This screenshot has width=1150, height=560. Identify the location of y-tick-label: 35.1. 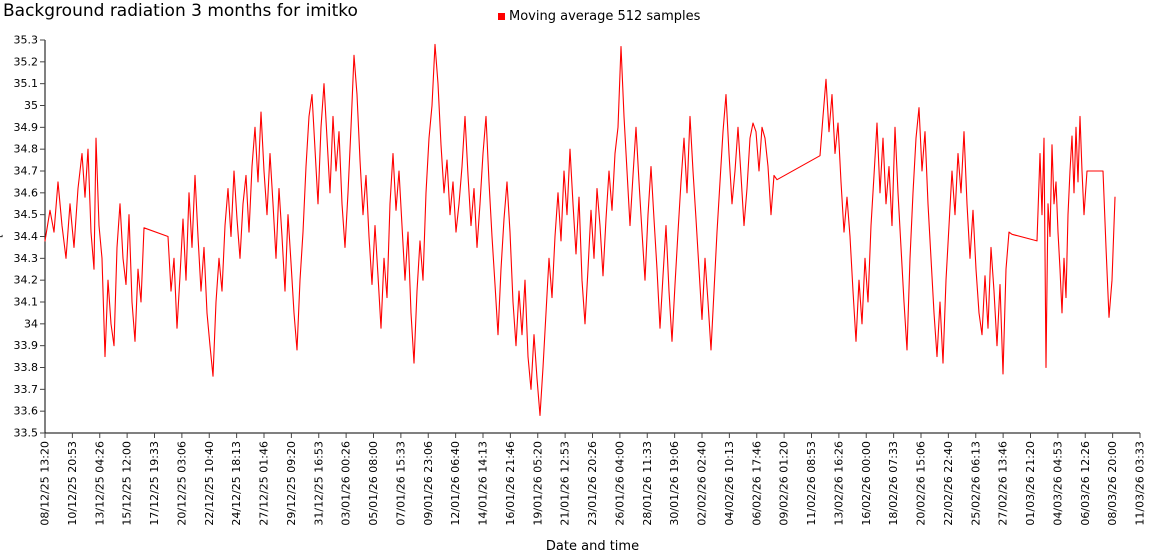
(26, 83).